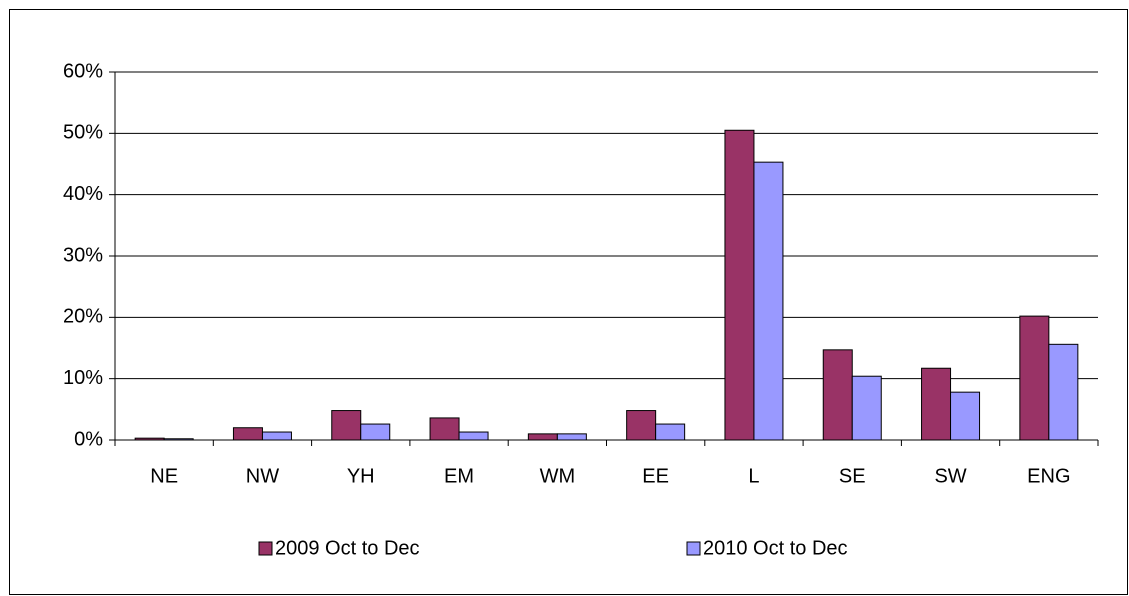 The image size is (1129, 596). What do you see at coordinates (558, 476) in the screenshot?
I see `x-tick-label: WM` at bounding box center [558, 476].